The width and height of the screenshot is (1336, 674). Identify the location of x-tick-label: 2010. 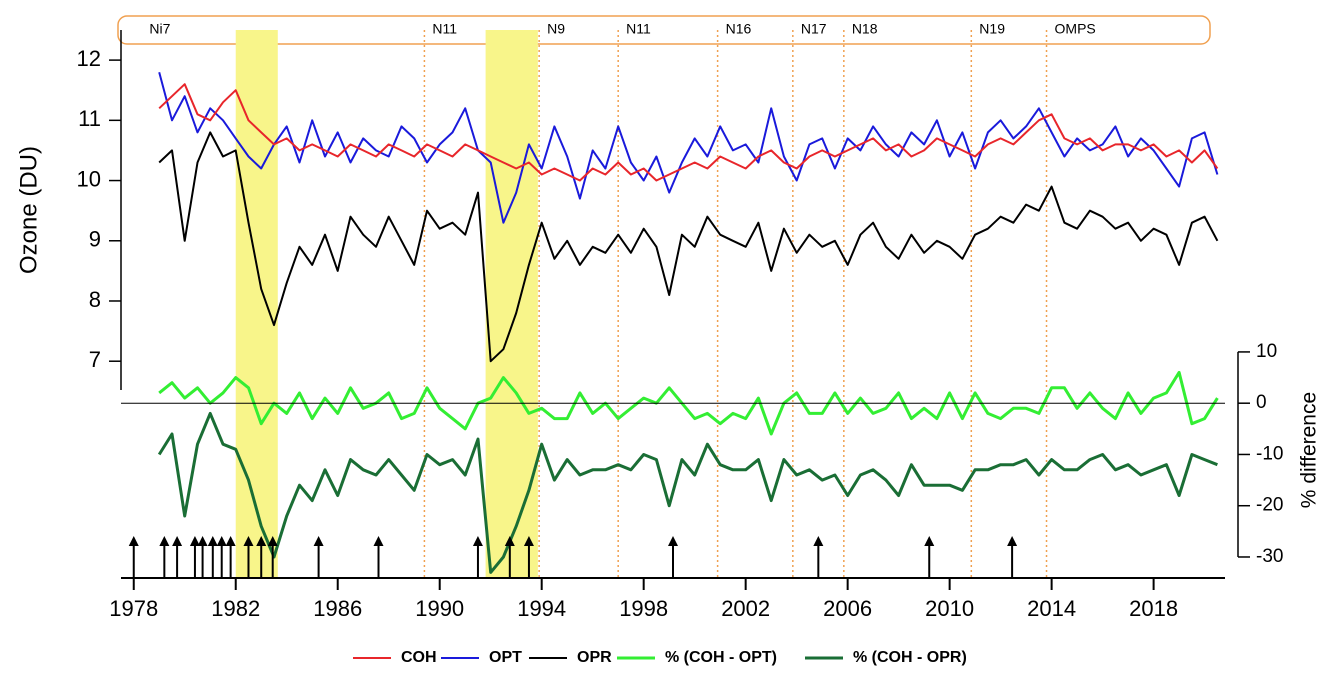
(949, 608).